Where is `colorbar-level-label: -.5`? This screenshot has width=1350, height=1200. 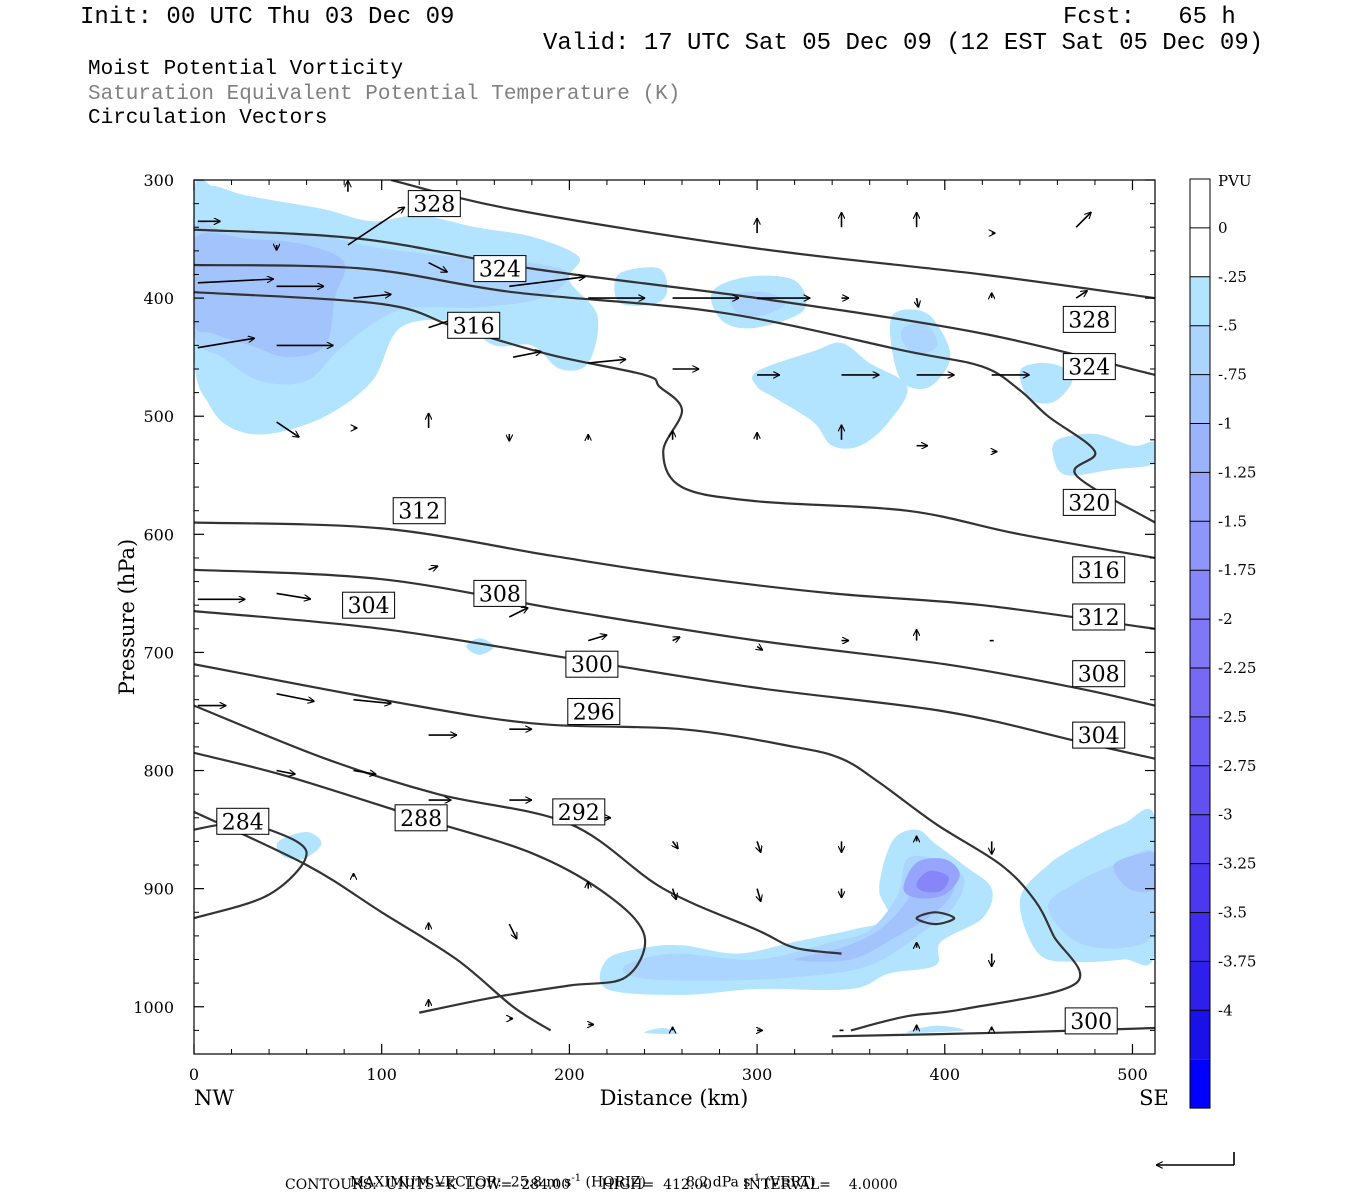
colorbar-level-label: -.5 is located at coordinates (1227, 326).